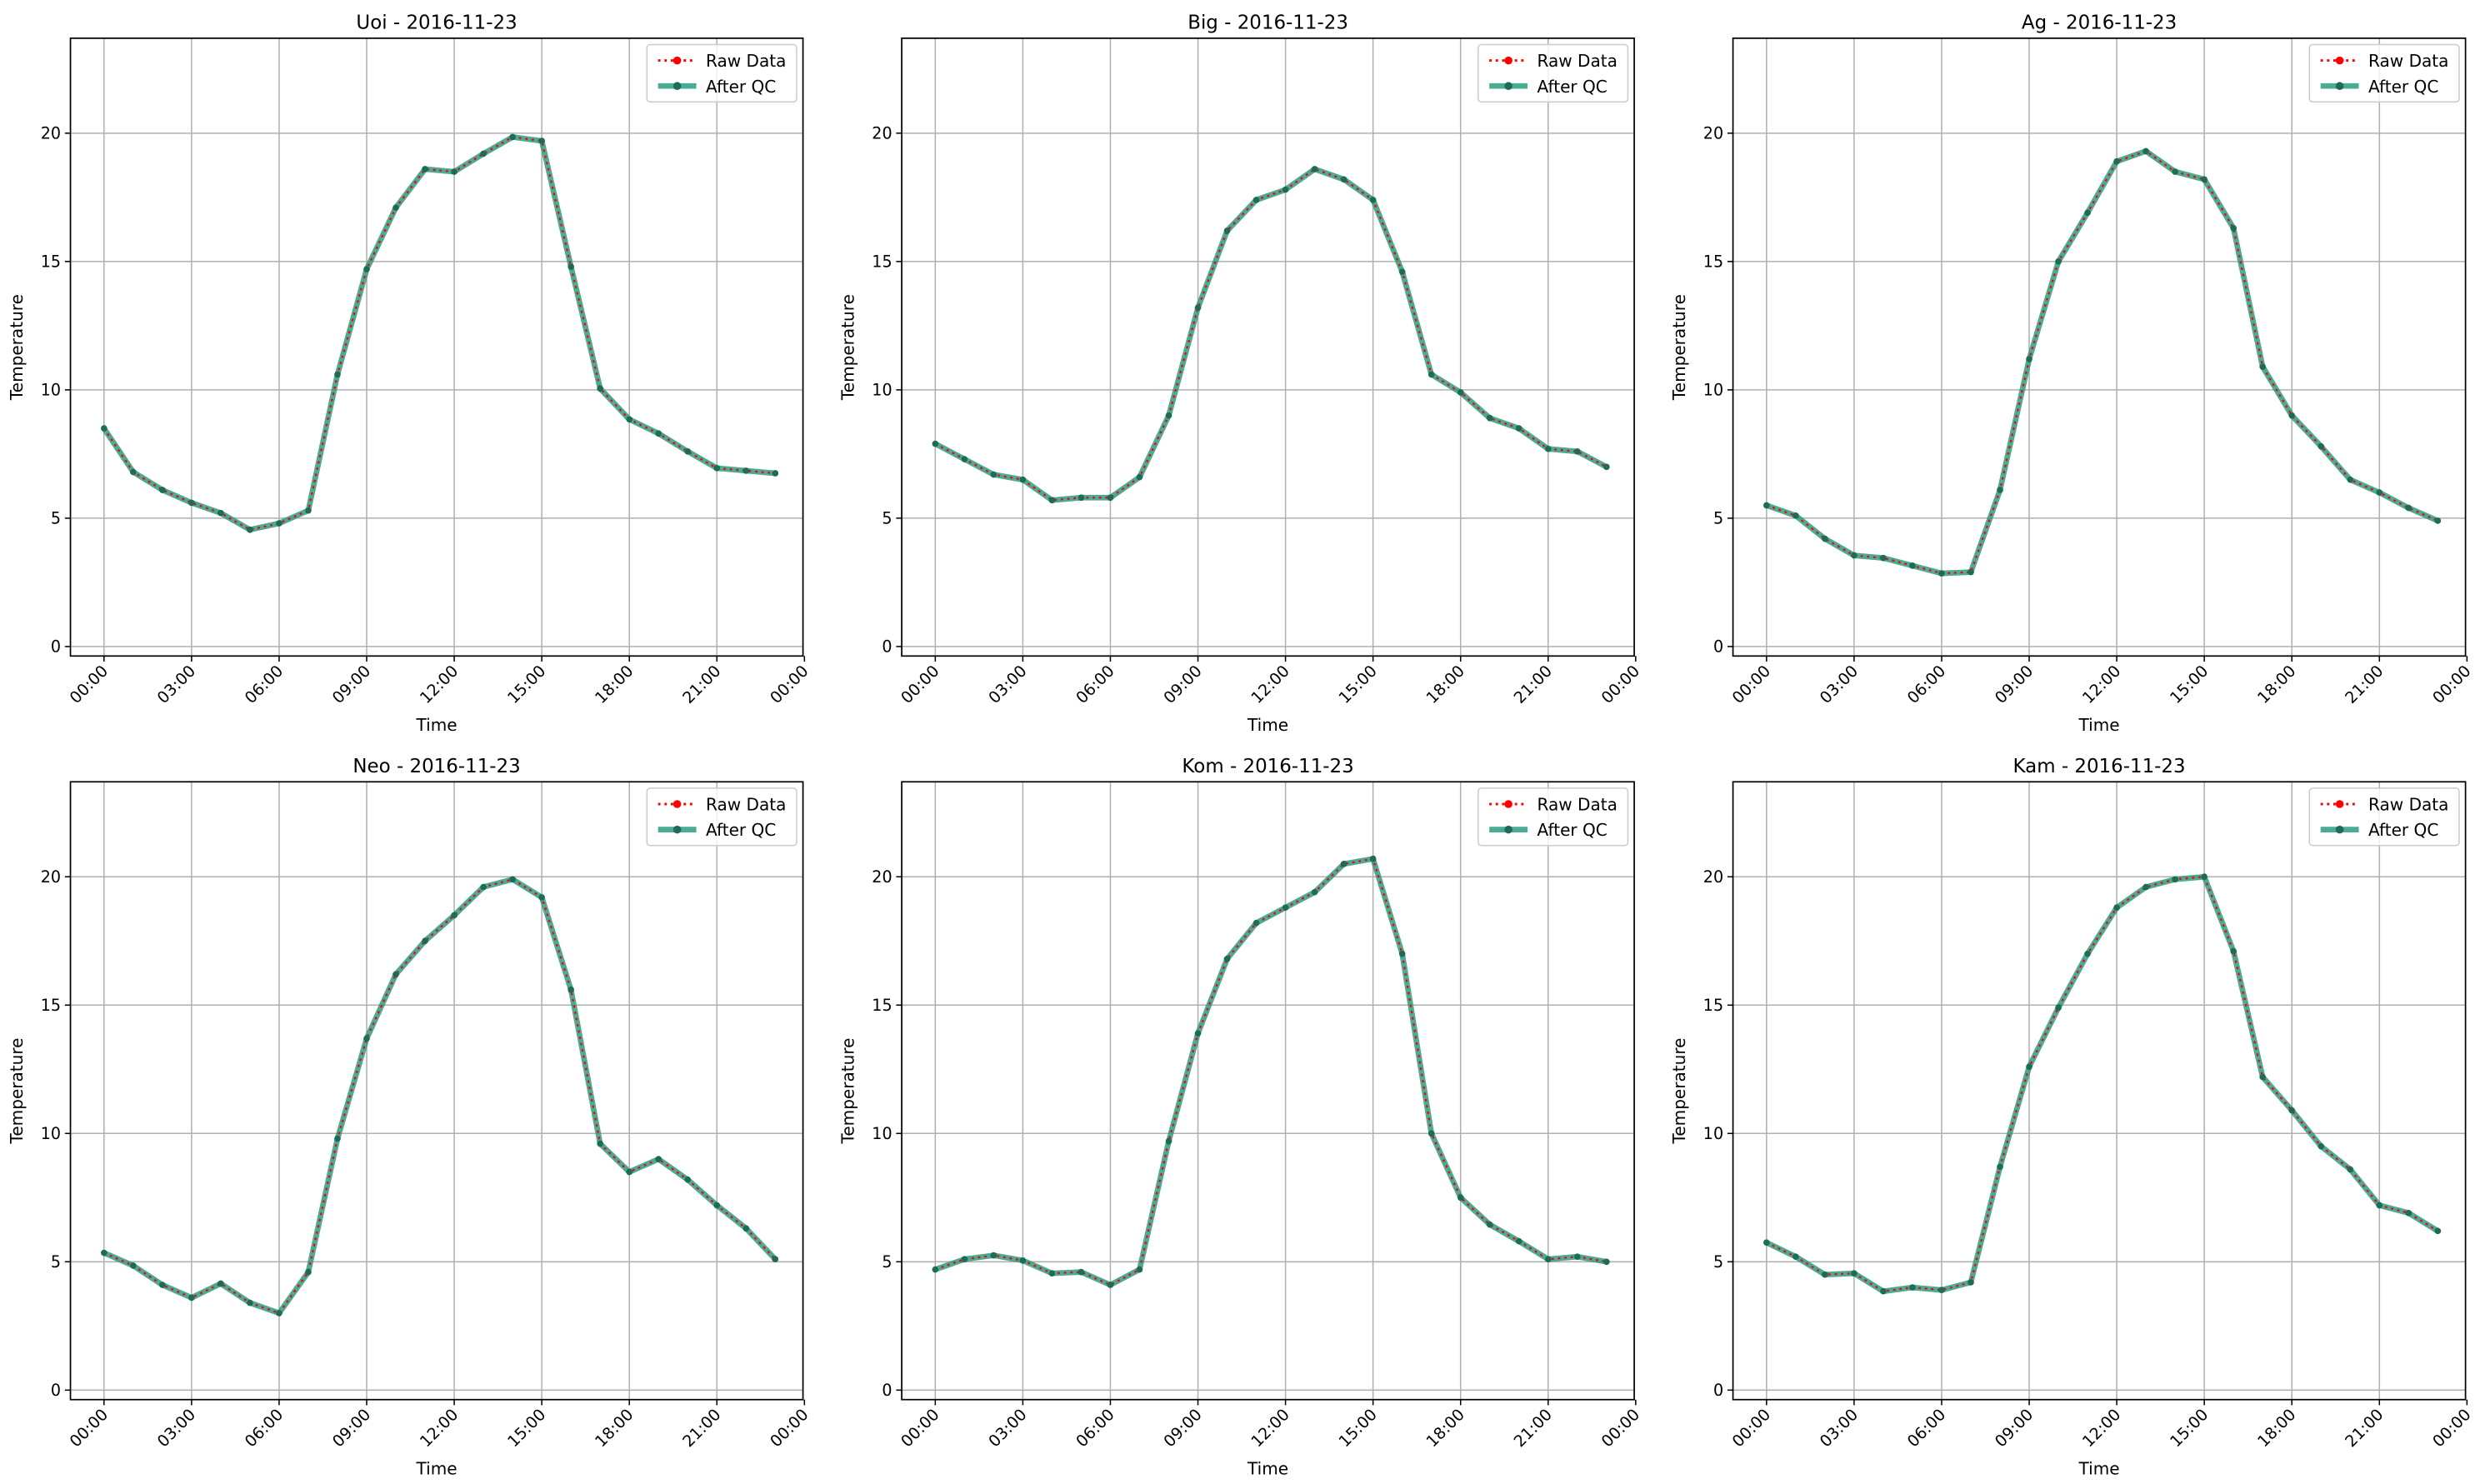  Describe the element at coordinates (2339, 804) in the screenshot. I see `legend-raw-marker` at that location.